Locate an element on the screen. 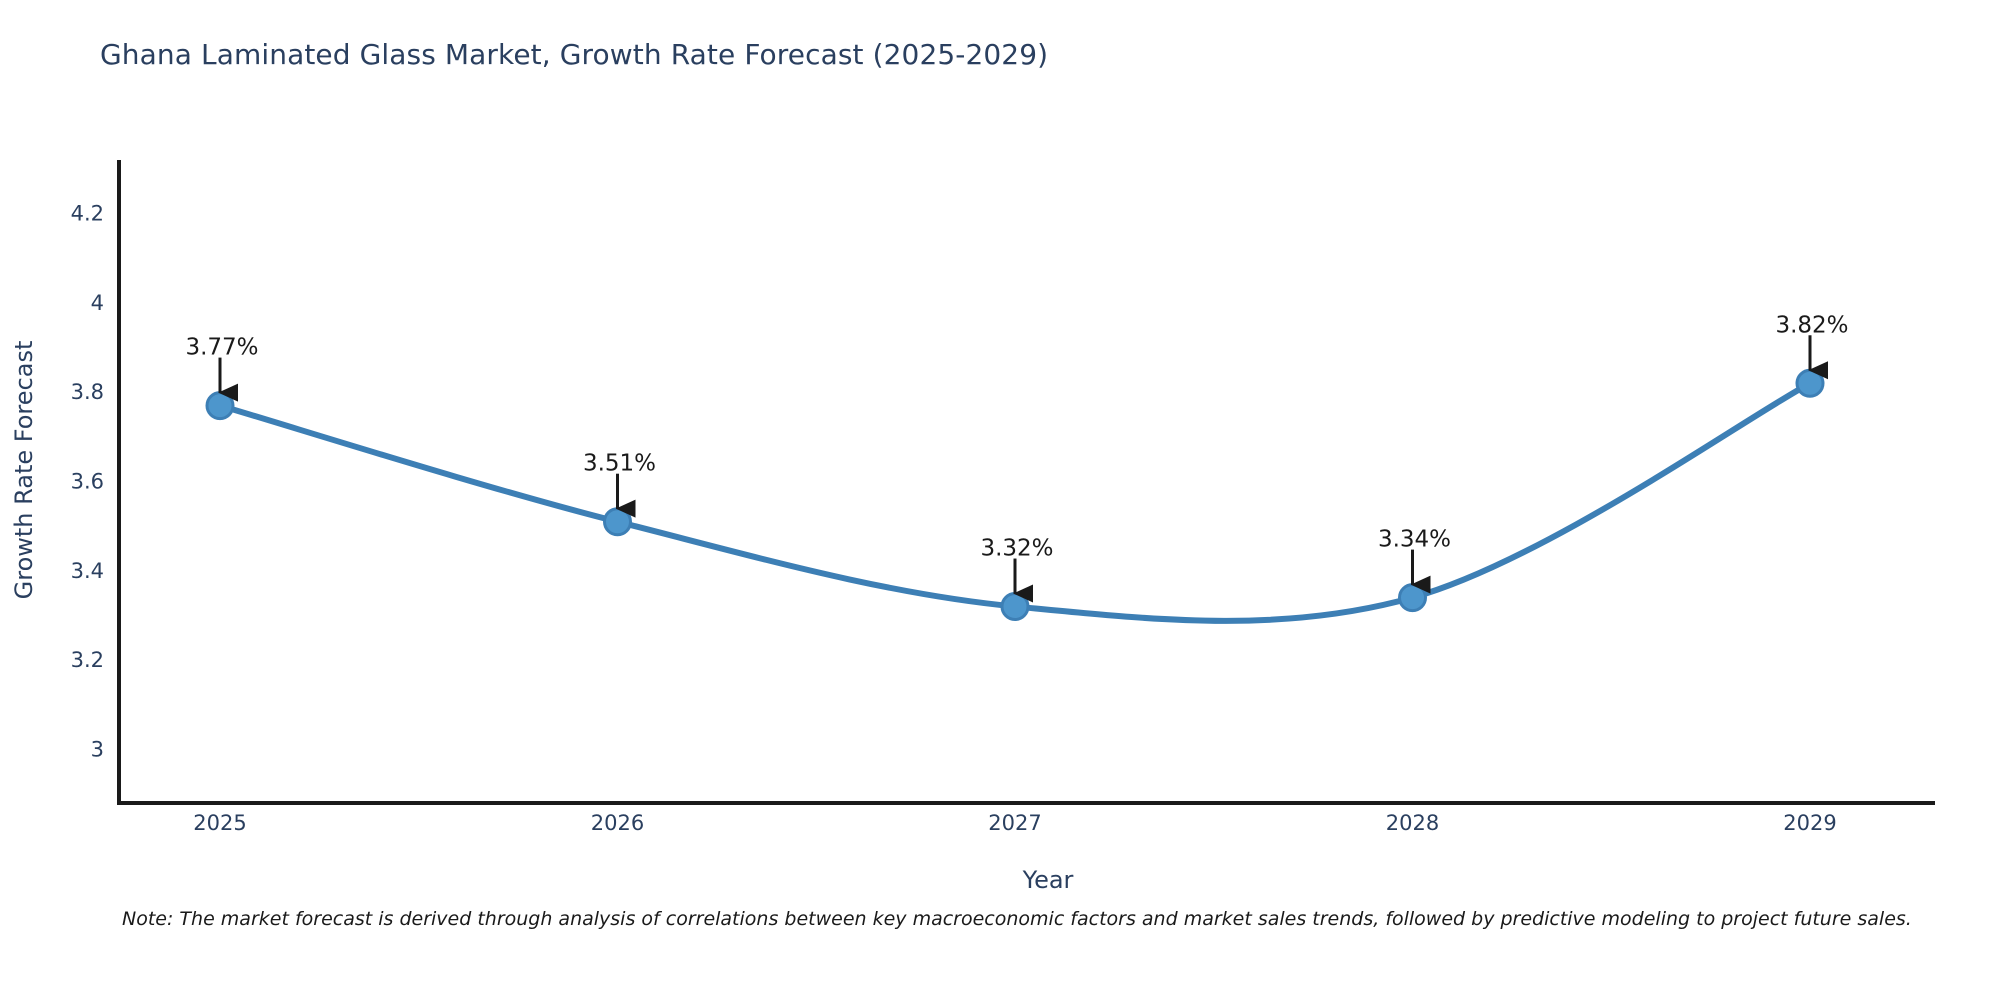  x-tick-label: 2029 is located at coordinates (1809, 823).